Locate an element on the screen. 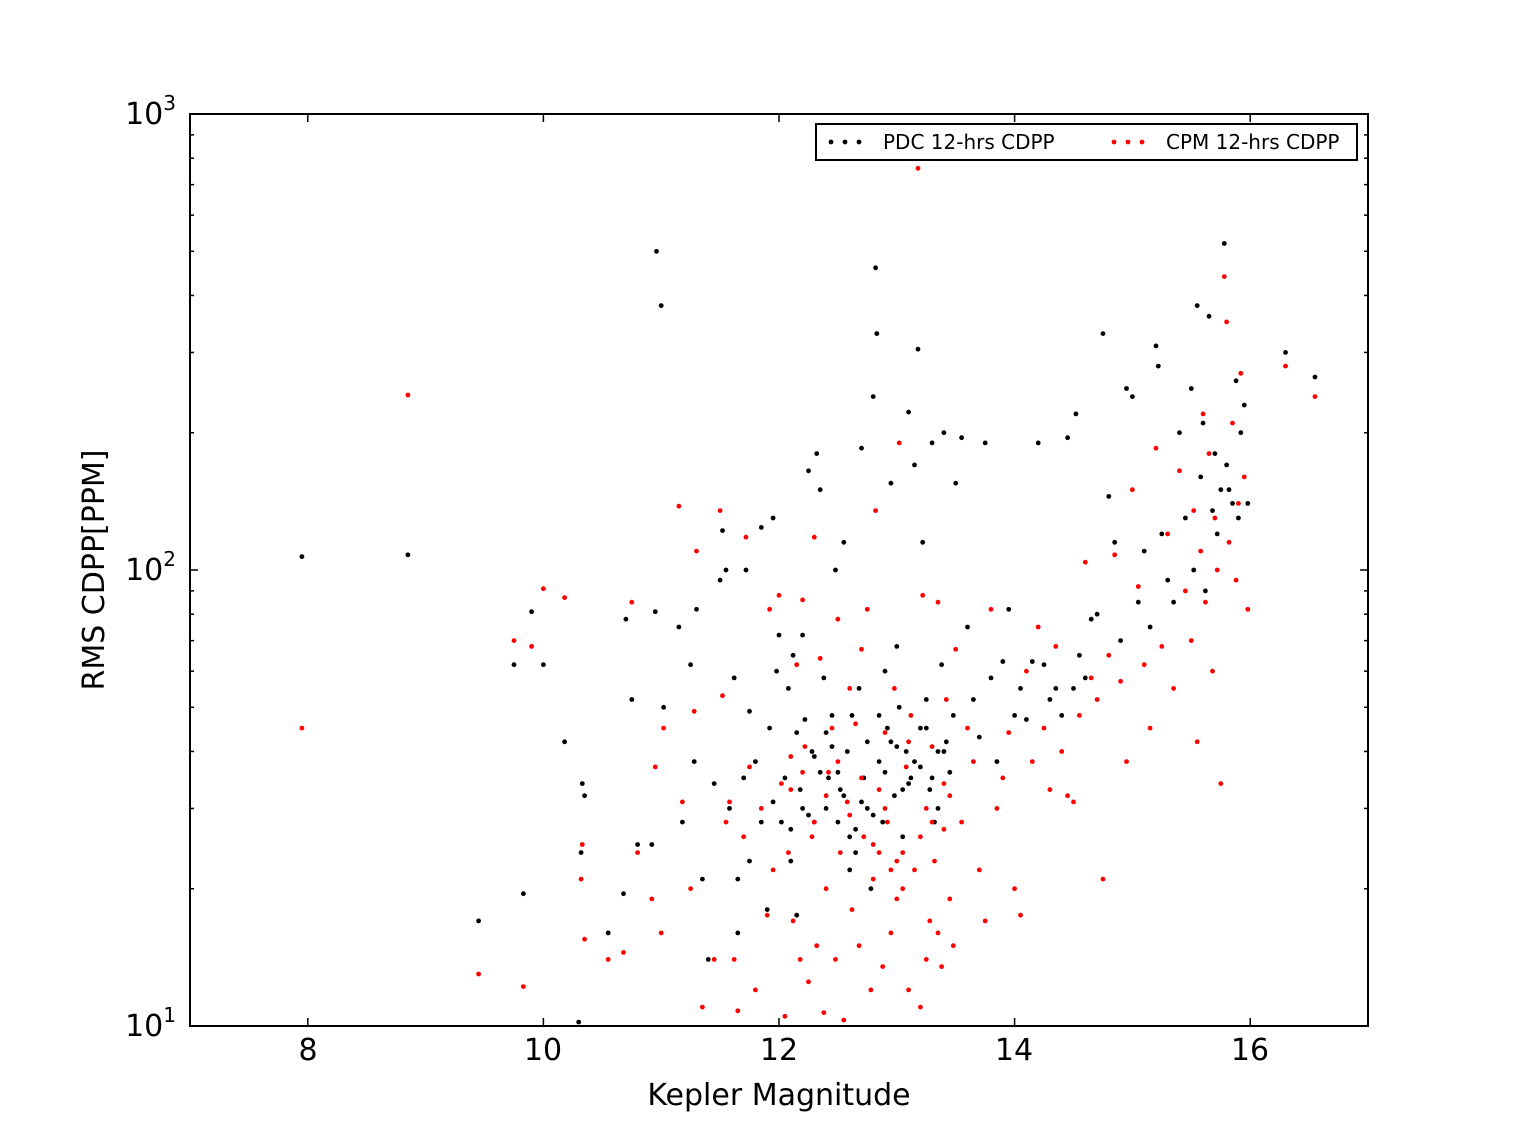 This screenshot has width=1520, height=1140. y-tick-label: 102 is located at coordinates (150, 567).